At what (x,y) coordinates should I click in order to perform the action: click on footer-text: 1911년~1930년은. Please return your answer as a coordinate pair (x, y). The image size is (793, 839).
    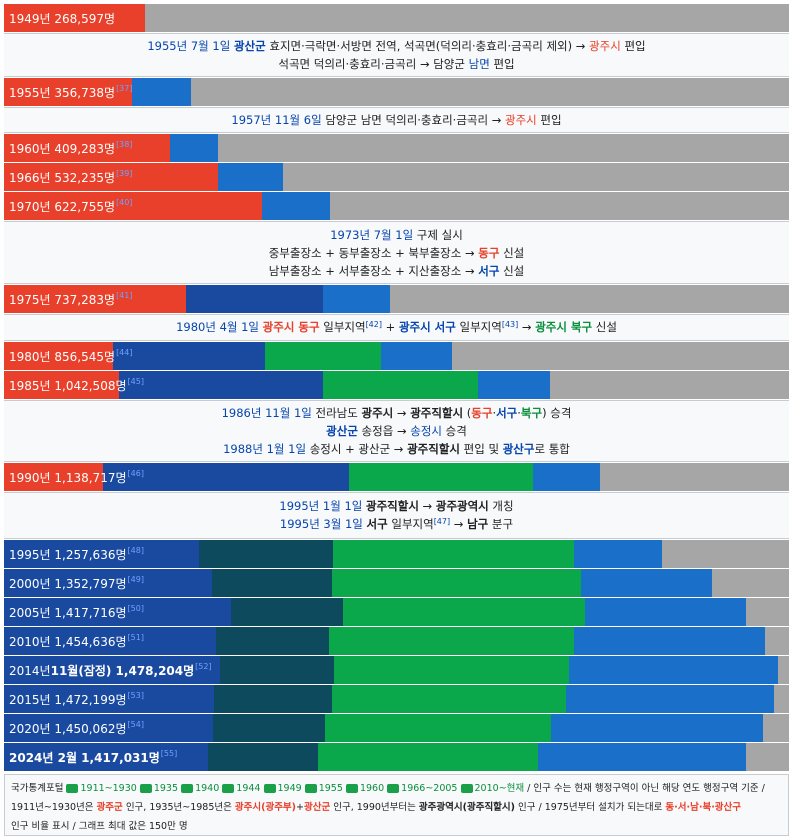
    Looking at the image, I should click on (54, 807).